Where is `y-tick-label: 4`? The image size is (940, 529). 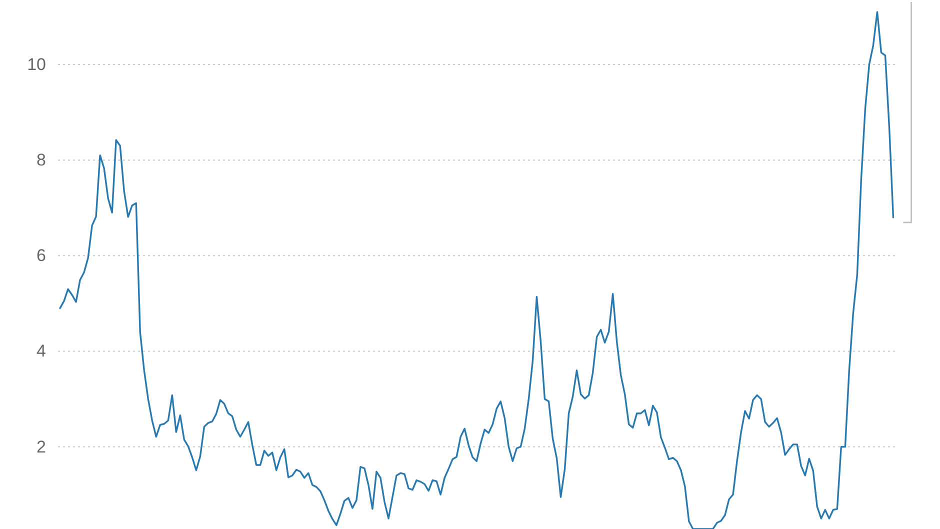 y-tick-label: 4 is located at coordinates (41, 351).